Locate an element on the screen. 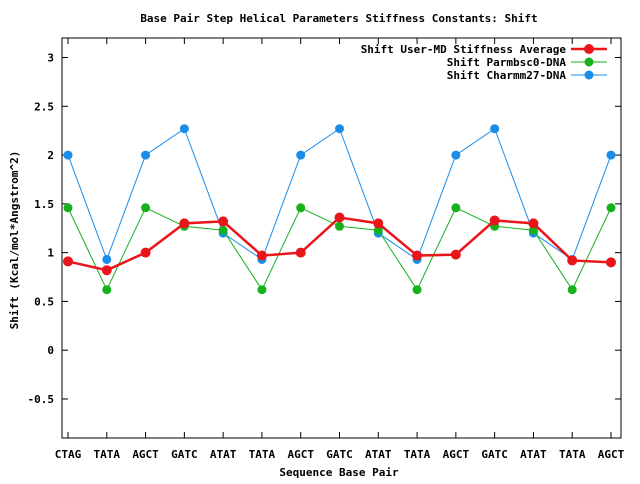 Image resolution: width=640 pixels, height=484 pixels. x-tick-label: CTAG is located at coordinates (68, 454).